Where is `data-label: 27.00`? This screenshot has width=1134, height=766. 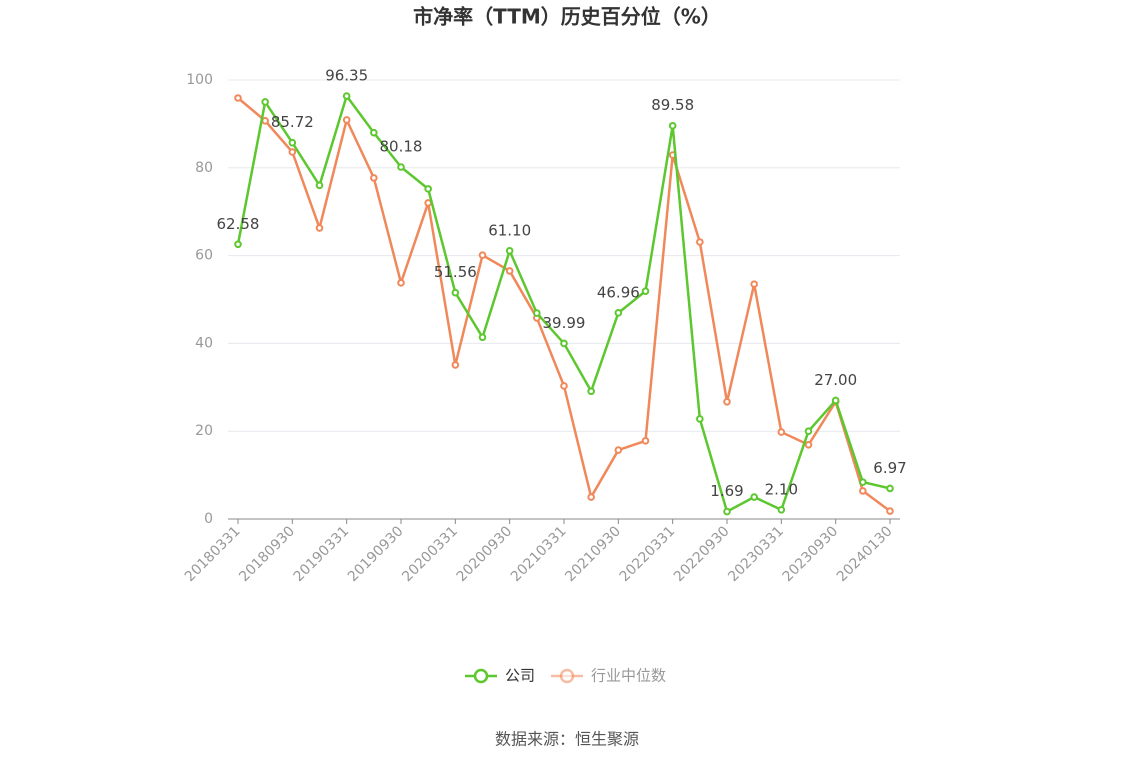 data-label: 27.00 is located at coordinates (835, 380).